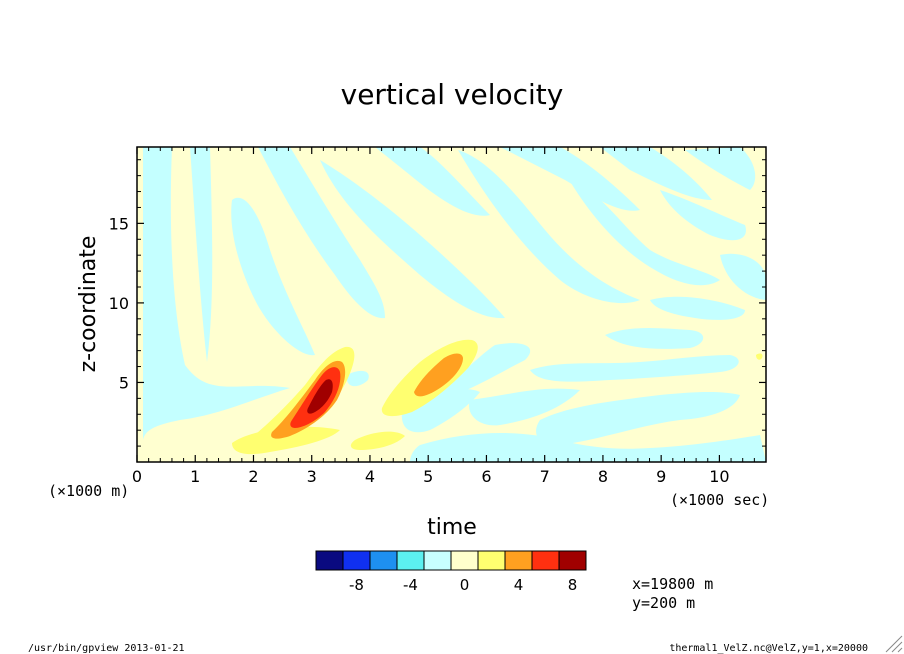 This screenshot has width=904, height=654. I want to click on neg-region-bottom-strip, so click(588, 447).